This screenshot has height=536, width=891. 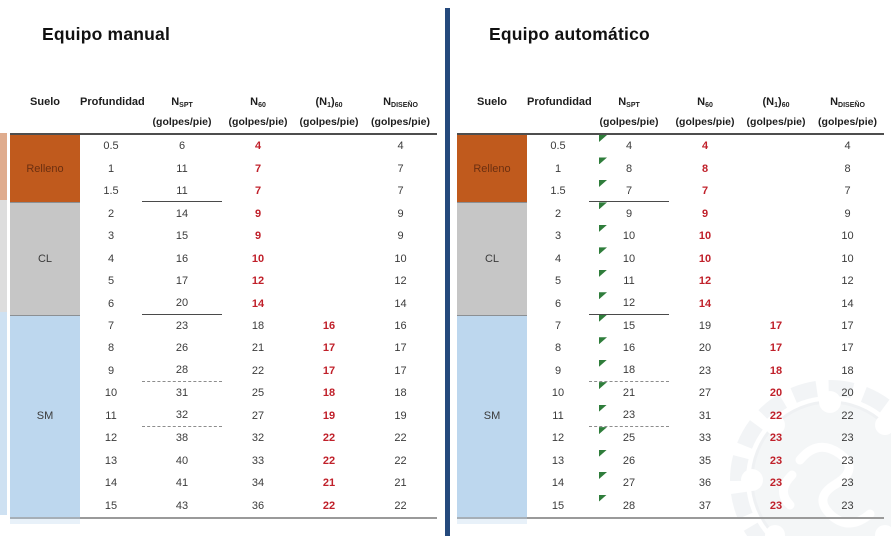 What do you see at coordinates (558, 393) in the screenshot?
I see `cell-depth: 10` at bounding box center [558, 393].